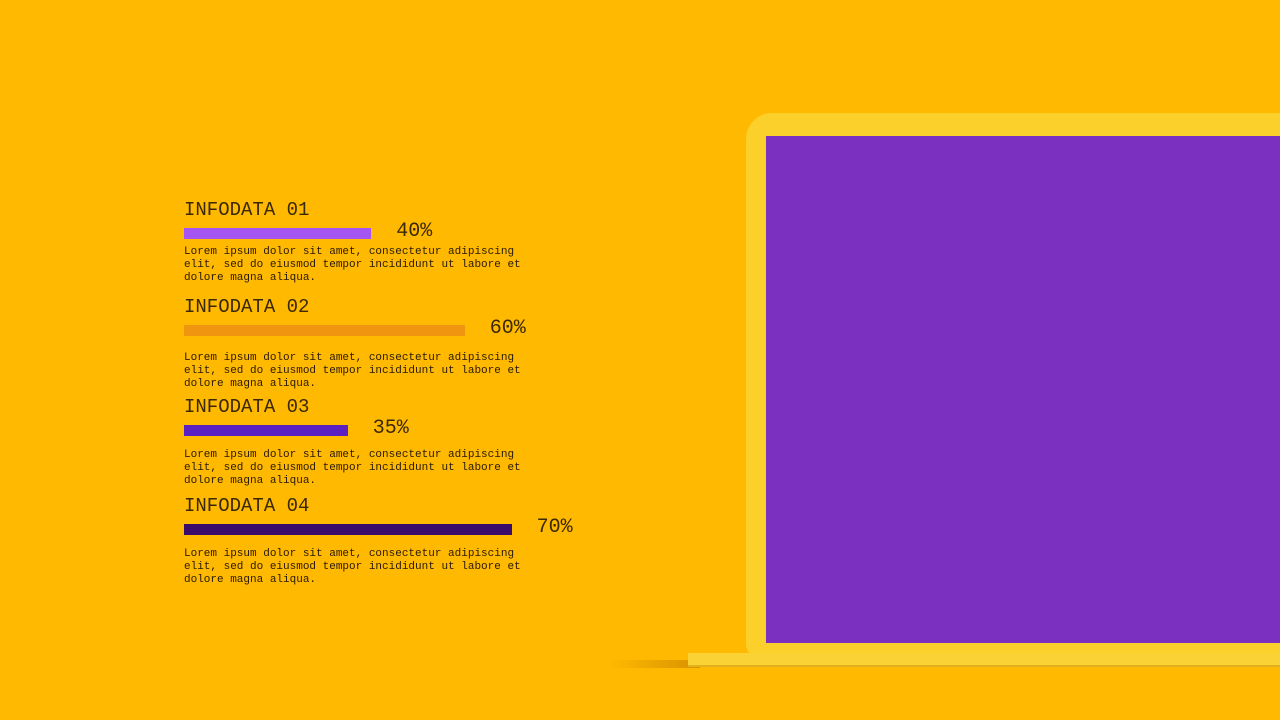 The width and height of the screenshot is (1280, 720). Describe the element at coordinates (247, 506) in the screenshot. I see `item-title: INFODATA 04` at that location.